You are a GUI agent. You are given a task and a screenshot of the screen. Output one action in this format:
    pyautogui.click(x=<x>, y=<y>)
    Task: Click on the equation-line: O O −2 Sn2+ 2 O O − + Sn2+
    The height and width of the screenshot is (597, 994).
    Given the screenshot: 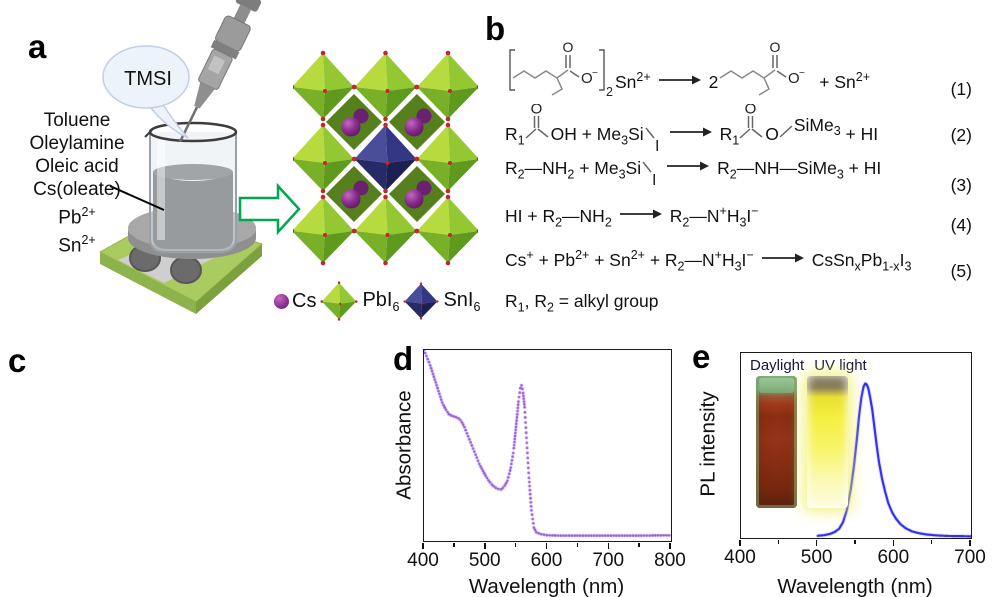 What is the action you would take?
    pyautogui.click(x=687, y=68)
    